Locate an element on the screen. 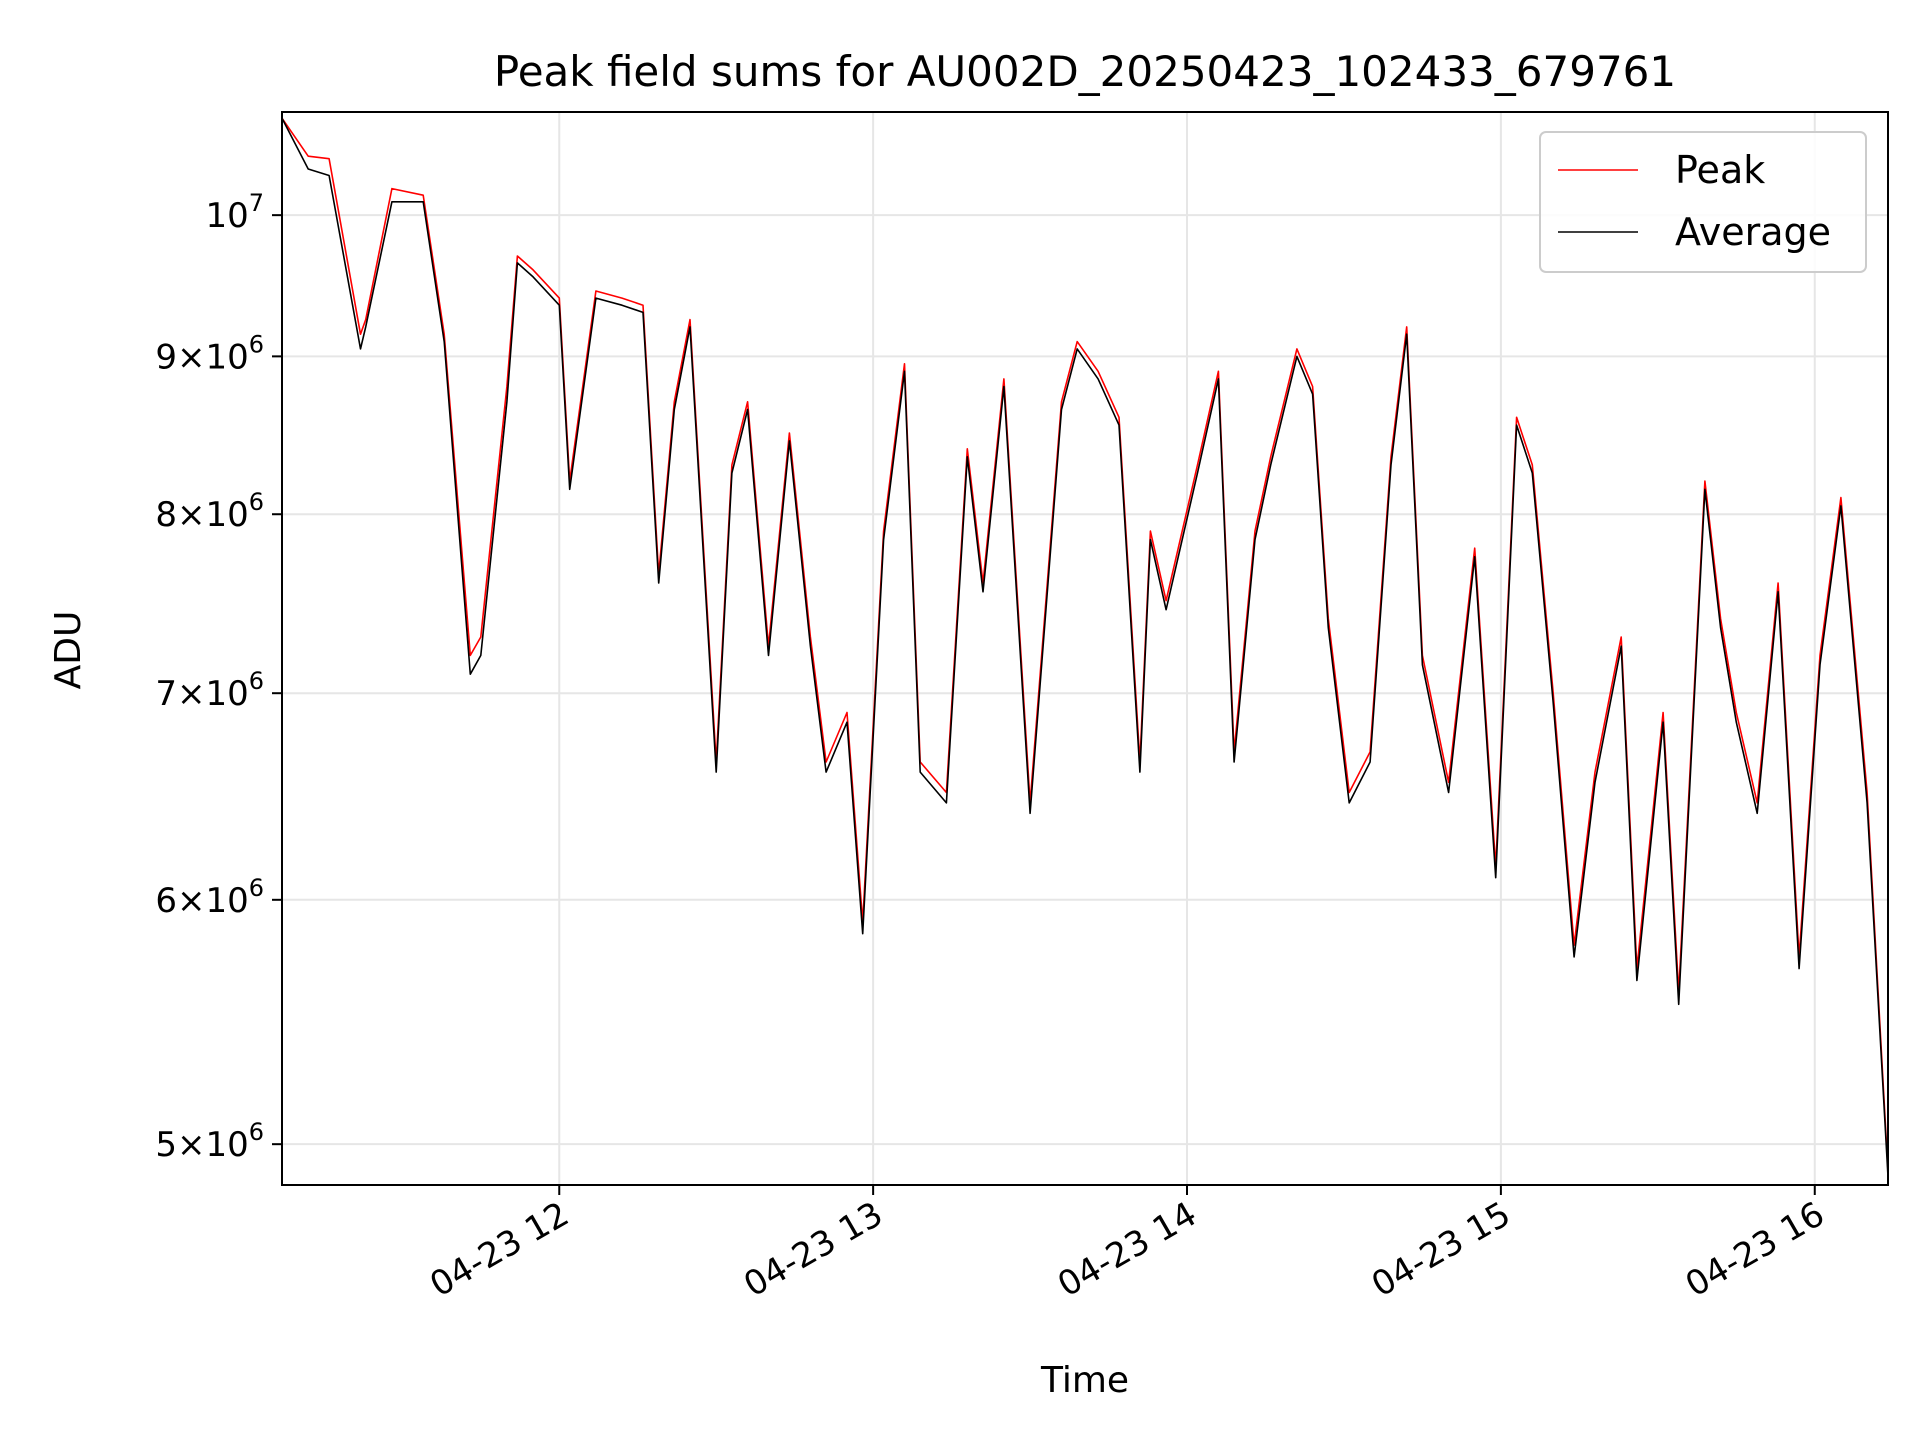  y-tick-label: 107 is located at coordinates (234, 212).